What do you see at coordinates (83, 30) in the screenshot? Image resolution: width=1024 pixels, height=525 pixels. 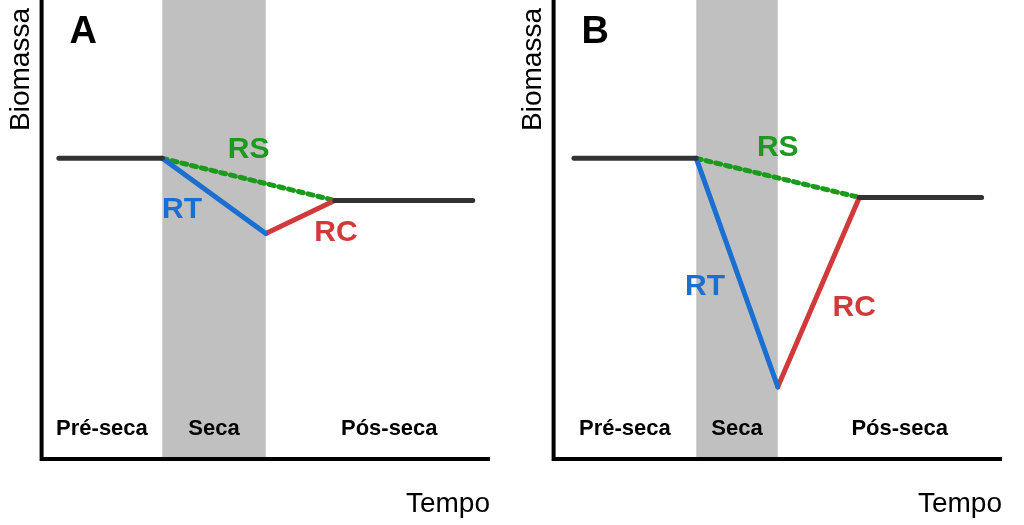 I see `chart-title: A` at bounding box center [83, 30].